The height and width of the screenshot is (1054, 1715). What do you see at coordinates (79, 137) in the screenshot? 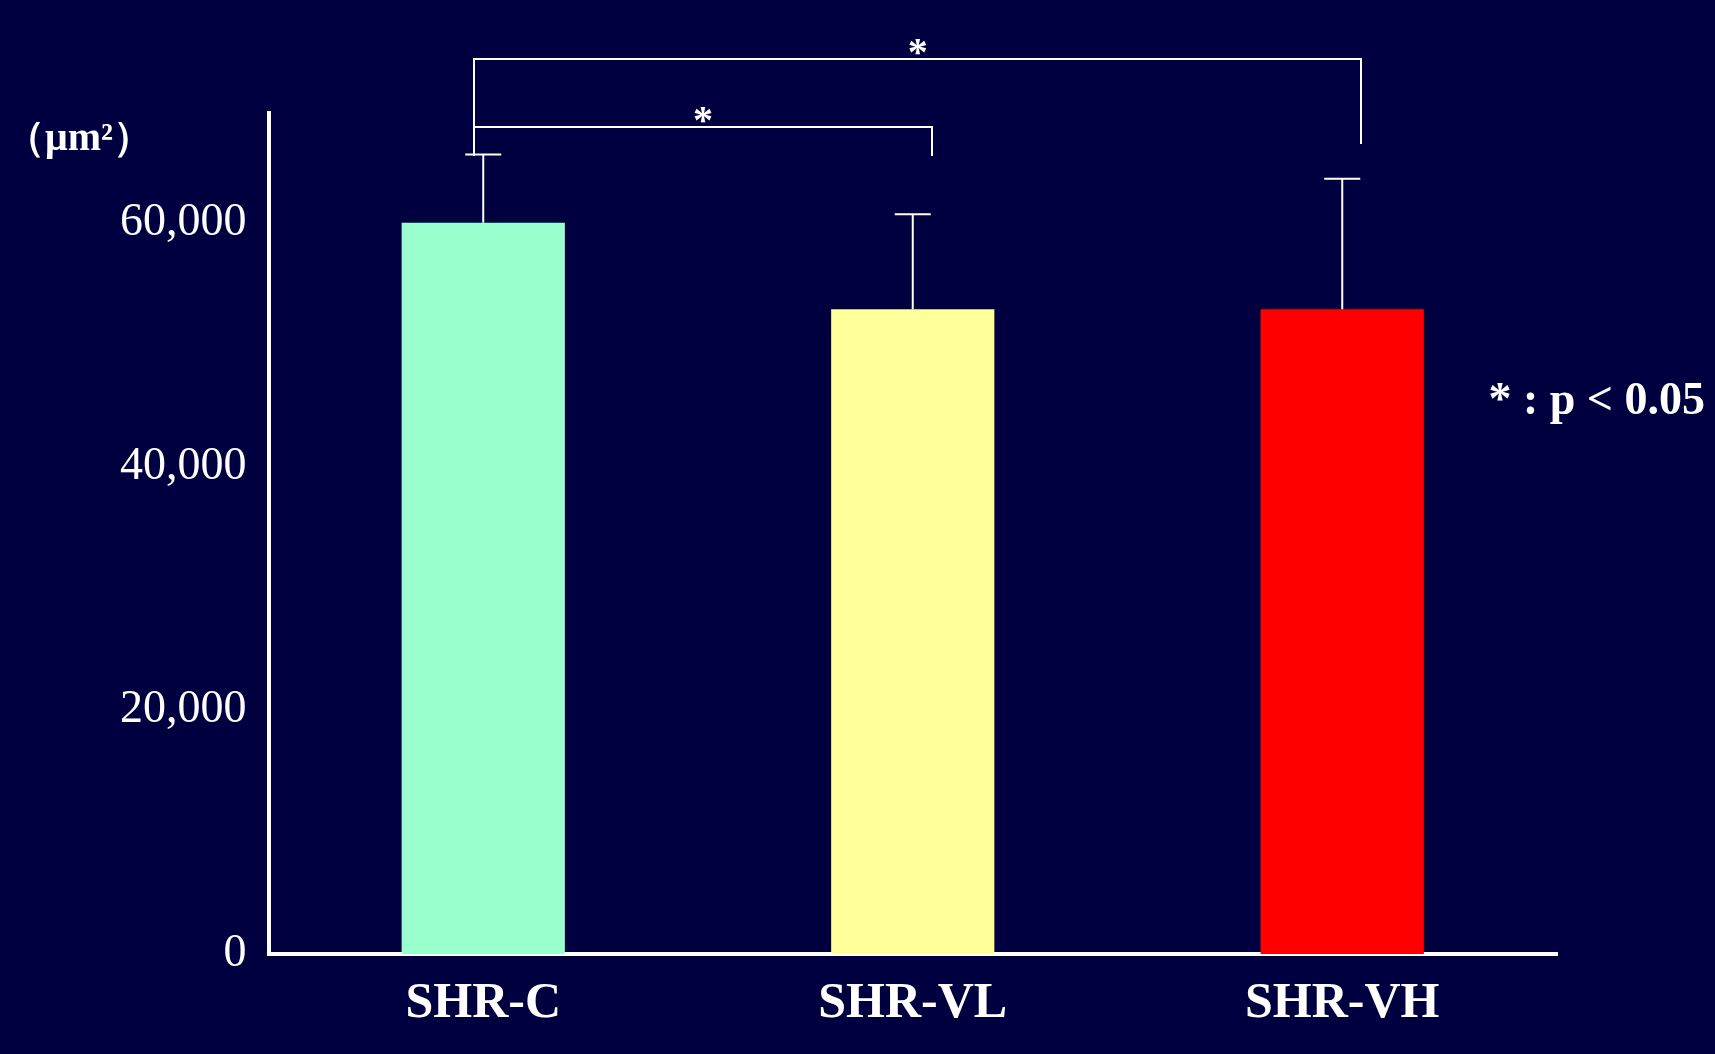
I see `y-axis-title: （μm²）` at bounding box center [79, 137].